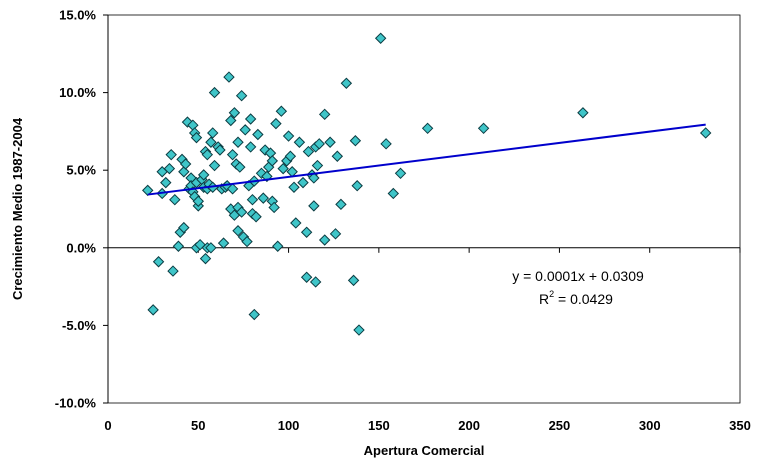  What do you see at coordinates (17, 208) in the screenshot?
I see `y-axis-title: Crecimiento Medio 1987-2004` at bounding box center [17, 208].